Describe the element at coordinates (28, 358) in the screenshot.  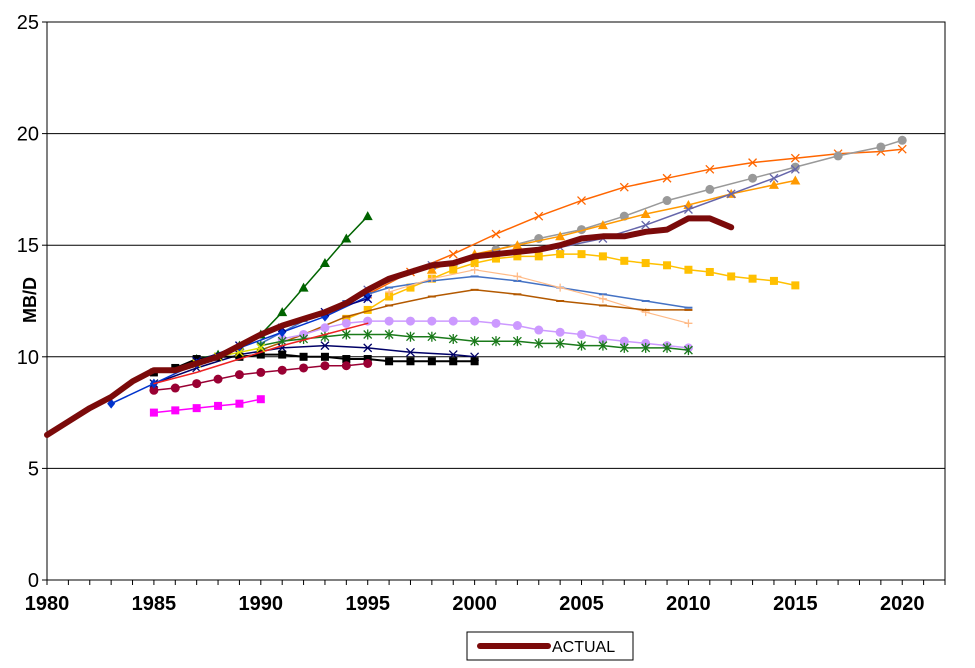
I see `y-tick-label: 10` at that location.